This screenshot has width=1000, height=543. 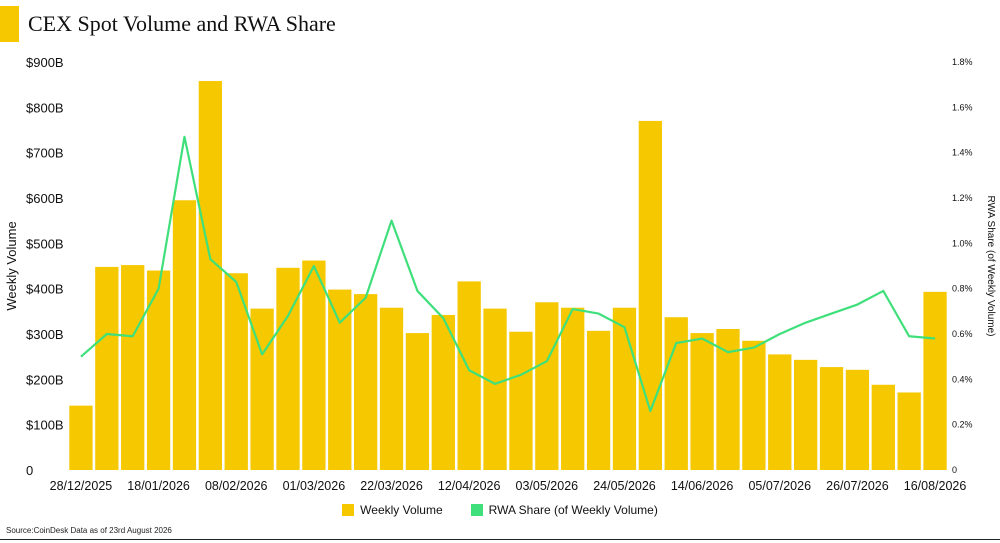 I want to click on bar-07/06/2026, so click(x=676, y=393).